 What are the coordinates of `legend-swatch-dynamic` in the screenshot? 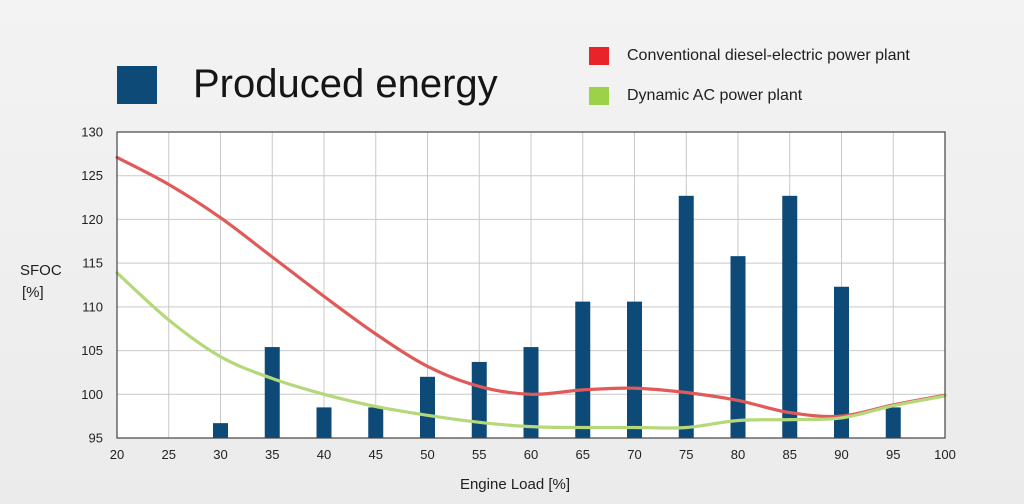 It's located at (599, 96).